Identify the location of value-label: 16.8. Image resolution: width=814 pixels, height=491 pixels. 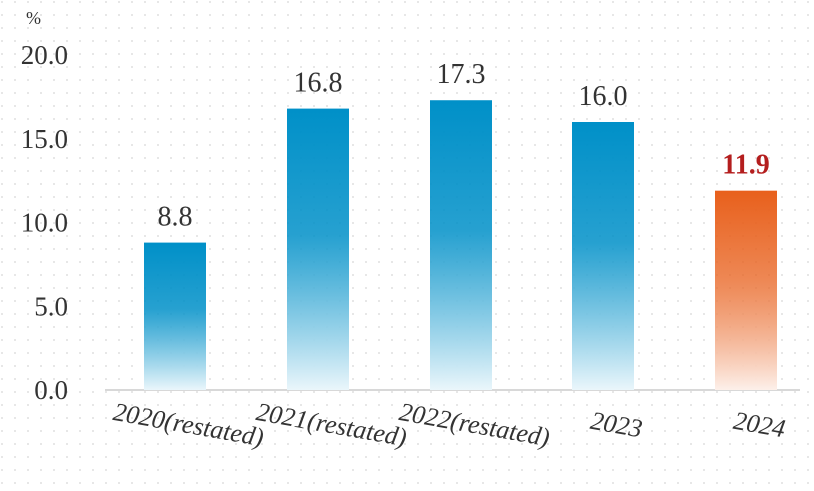
(318, 83).